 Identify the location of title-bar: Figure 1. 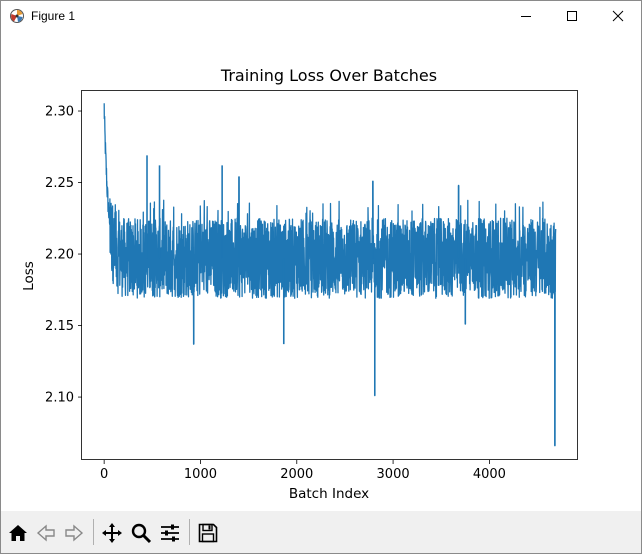
(321, 16).